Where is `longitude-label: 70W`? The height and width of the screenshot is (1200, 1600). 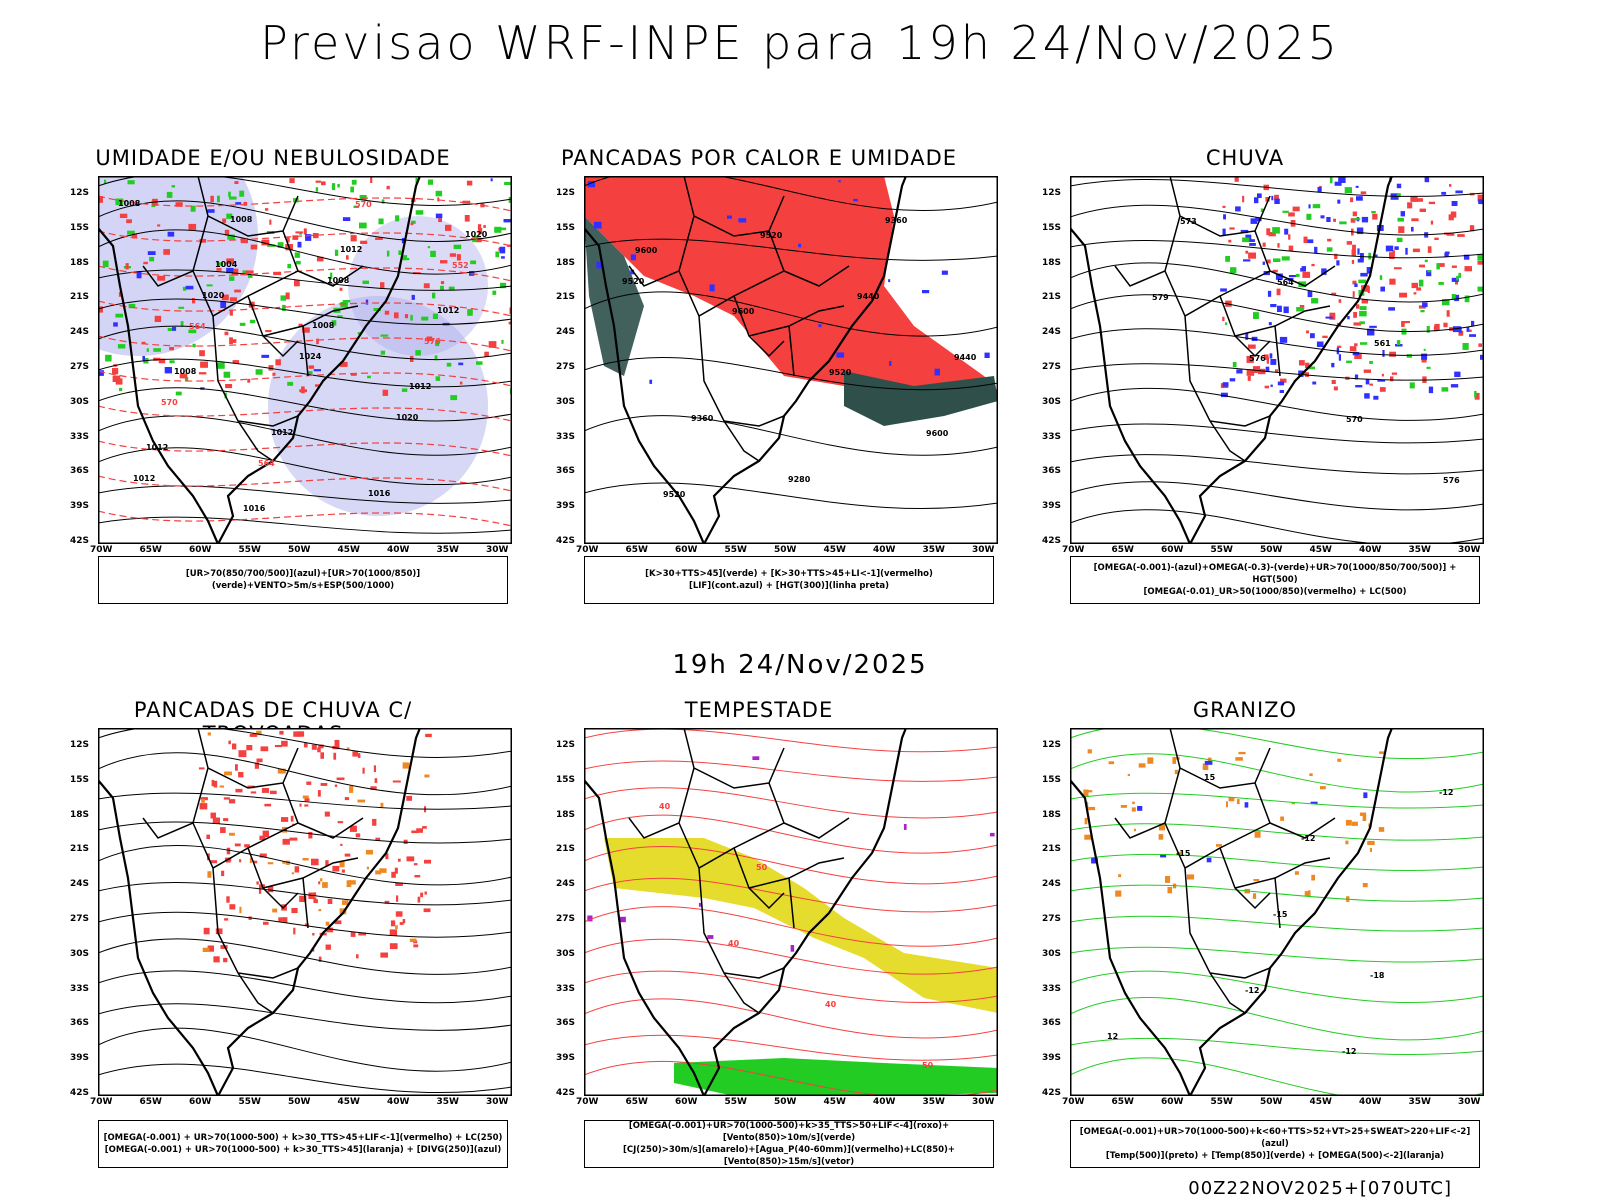
longitude-label: 70W is located at coordinates (101, 1102).